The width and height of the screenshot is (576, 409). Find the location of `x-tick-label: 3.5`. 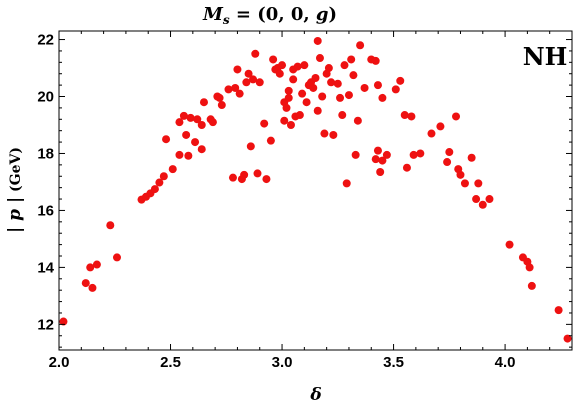

x-tick-label: 3.5 is located at coordinates (393, 362).